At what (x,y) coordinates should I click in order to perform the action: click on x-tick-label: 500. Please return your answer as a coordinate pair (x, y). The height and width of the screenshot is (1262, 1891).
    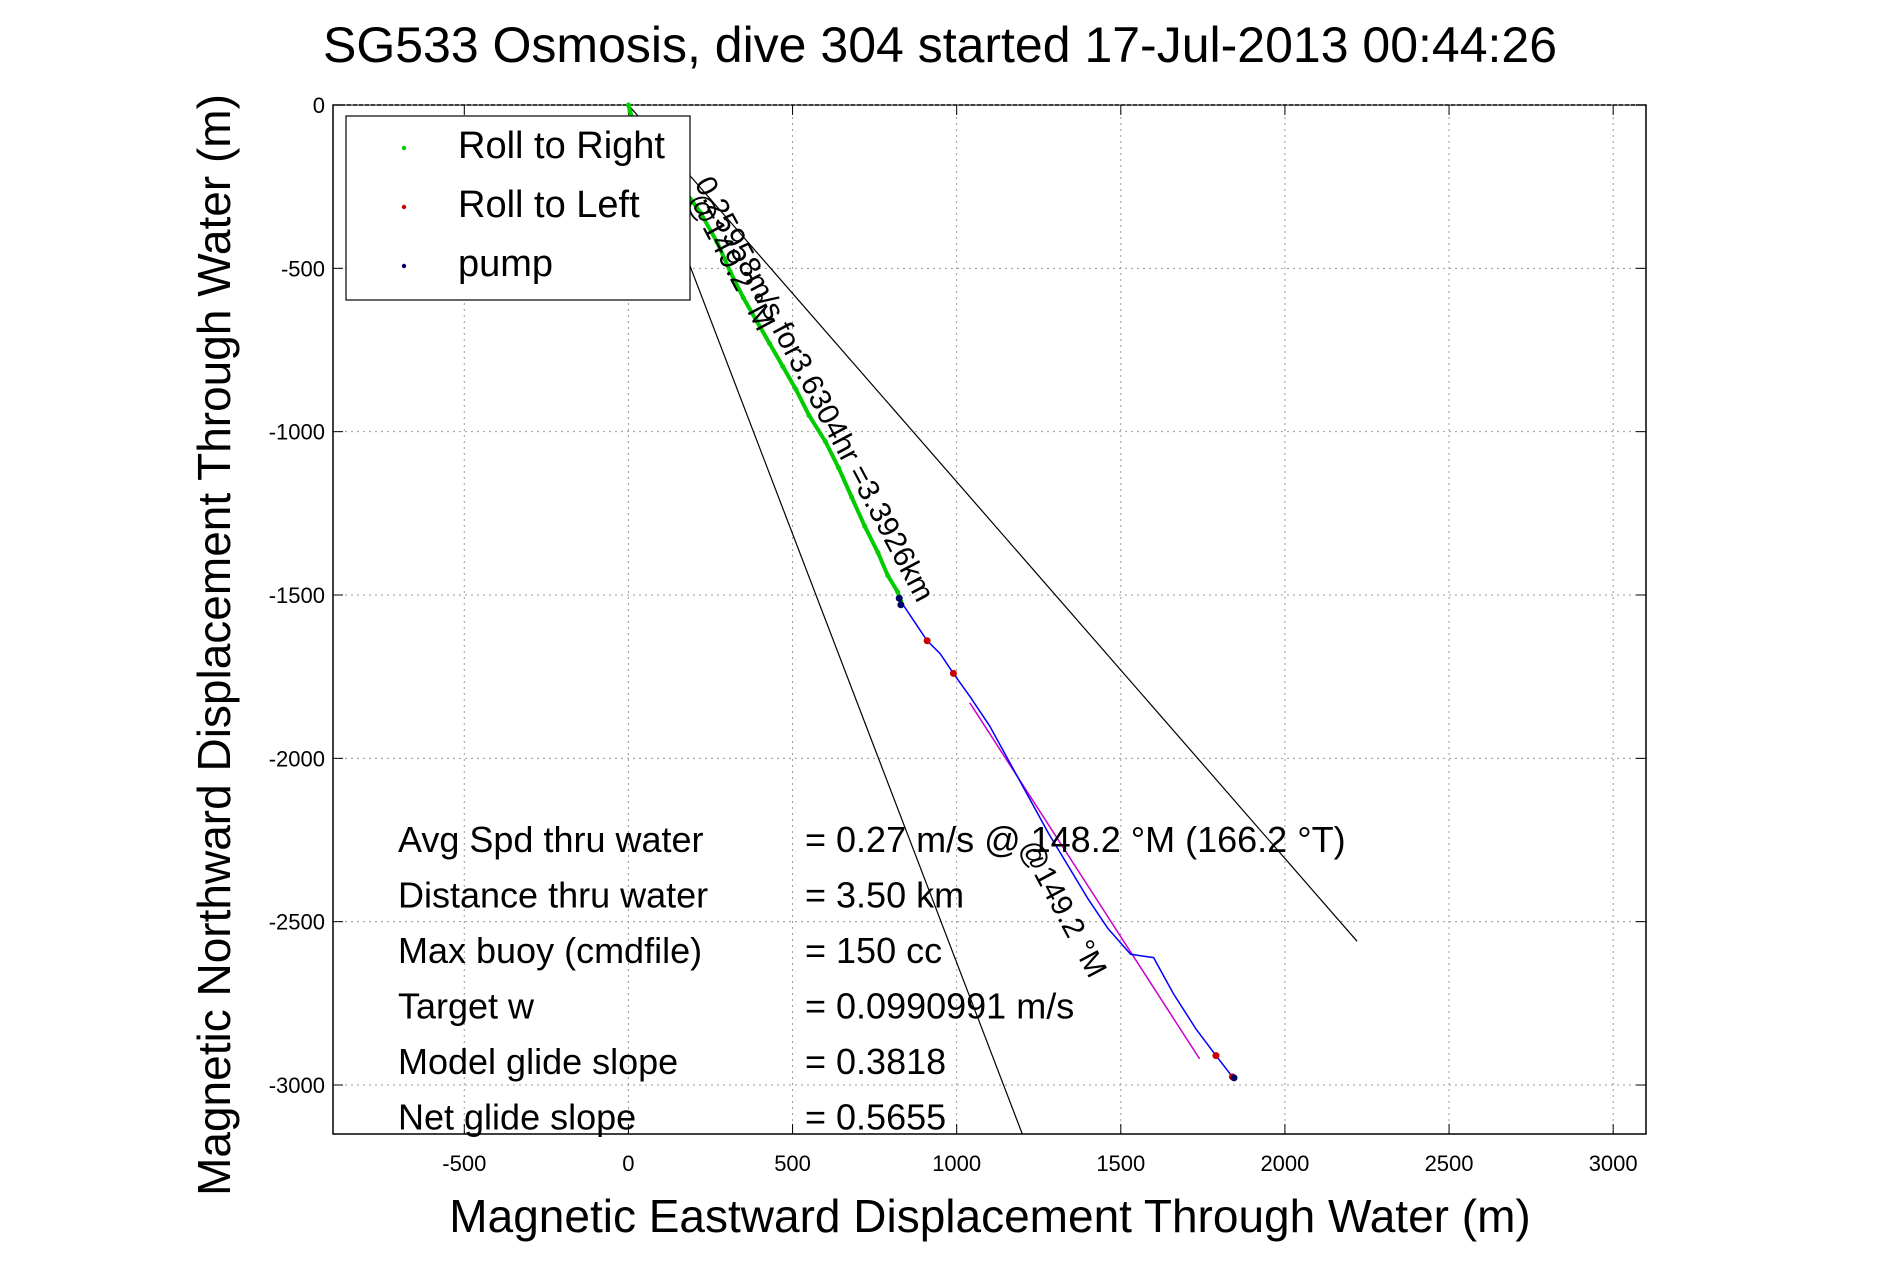
    Looking at the image, I should click on (792, 1163).